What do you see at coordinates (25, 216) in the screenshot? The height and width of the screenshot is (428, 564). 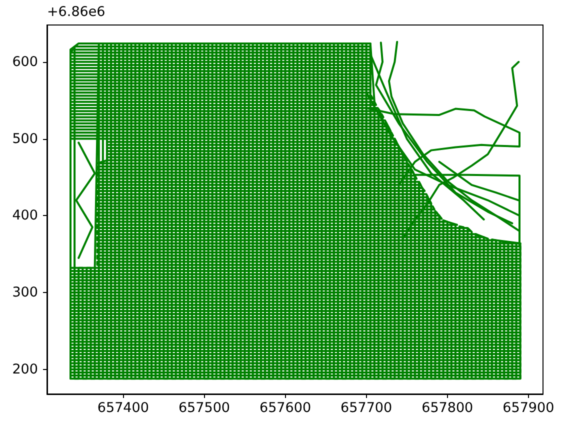 I see `y-tick-label: 400` at bounding box center [25, 216].